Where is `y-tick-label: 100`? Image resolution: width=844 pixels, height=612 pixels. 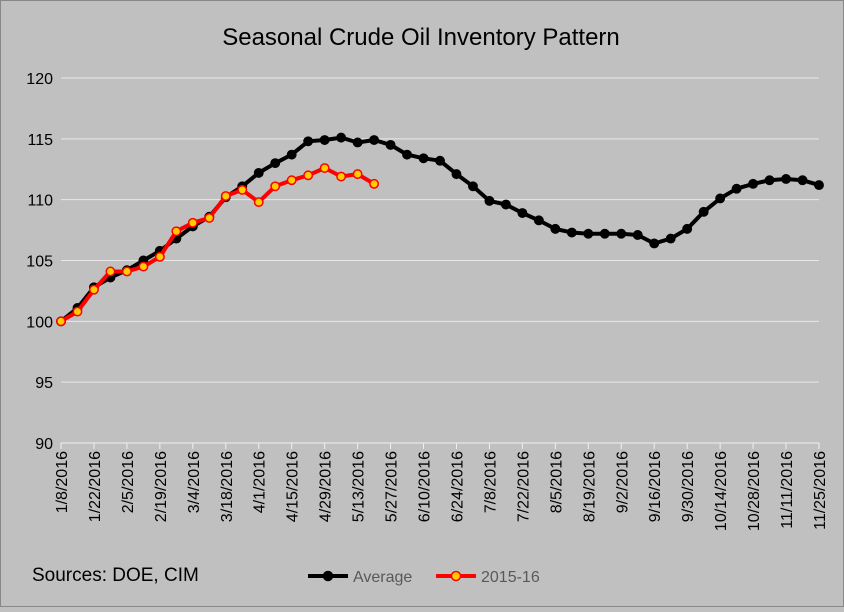
y-tick-label: 100 is located at coordinates (39, 322).